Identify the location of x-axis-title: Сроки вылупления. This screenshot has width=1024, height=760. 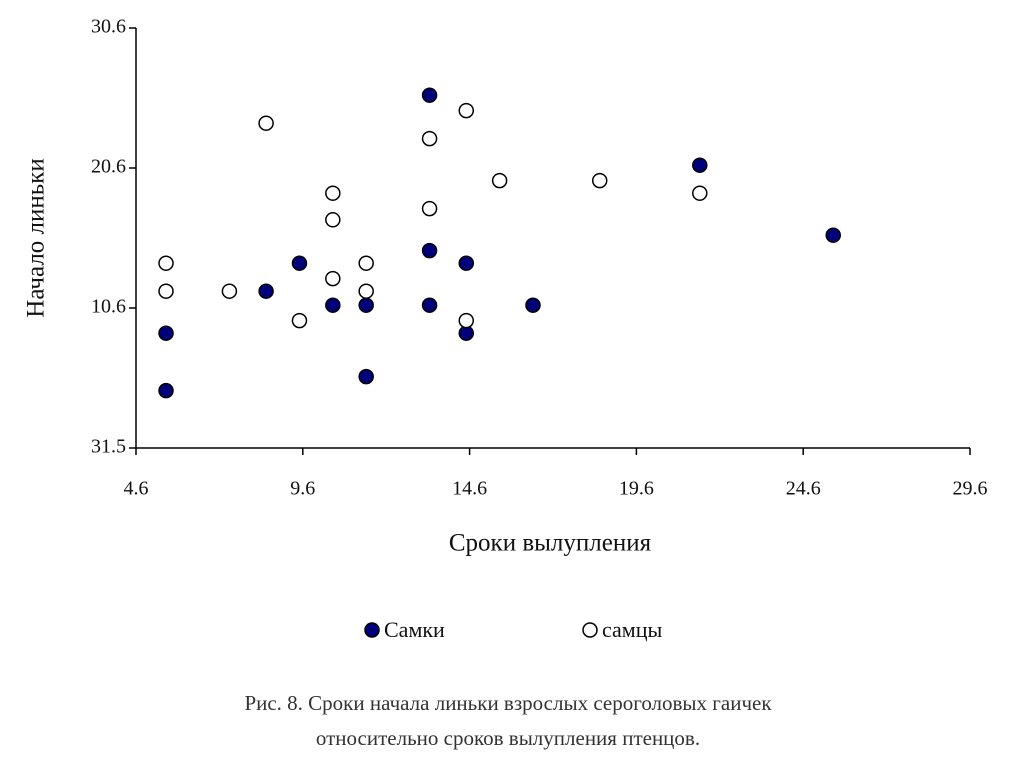
(550, 543).